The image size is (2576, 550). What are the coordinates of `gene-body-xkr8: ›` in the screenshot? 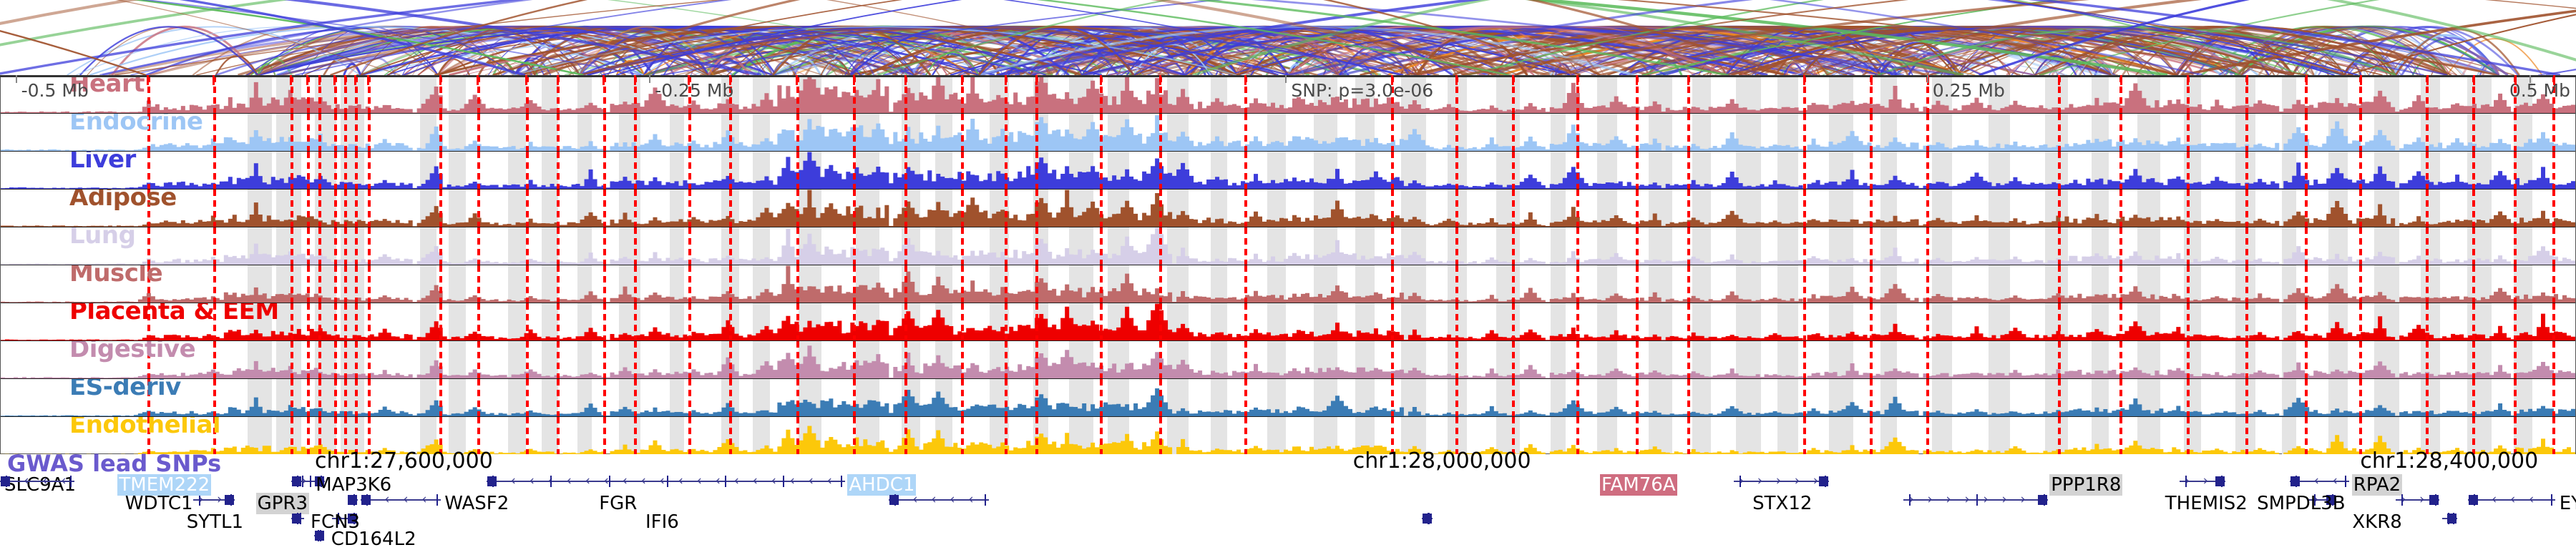 It's located at (2449, 518).